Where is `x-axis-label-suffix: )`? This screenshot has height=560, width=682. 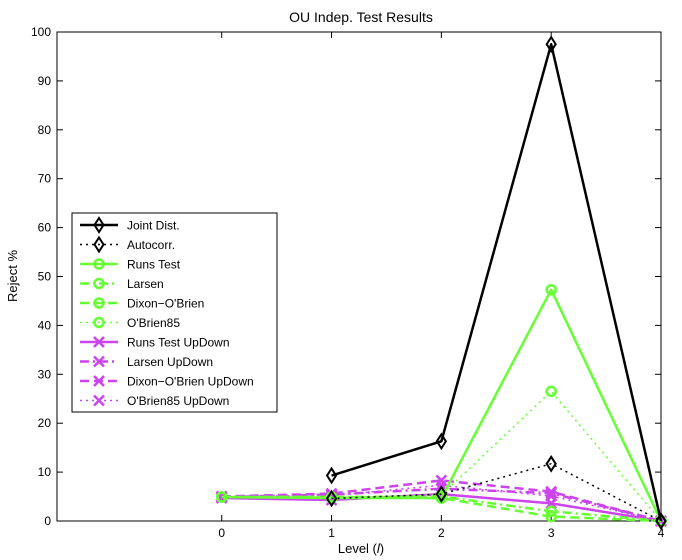
x-axis-label-suffix: ) is located at coordinates (382, 548).